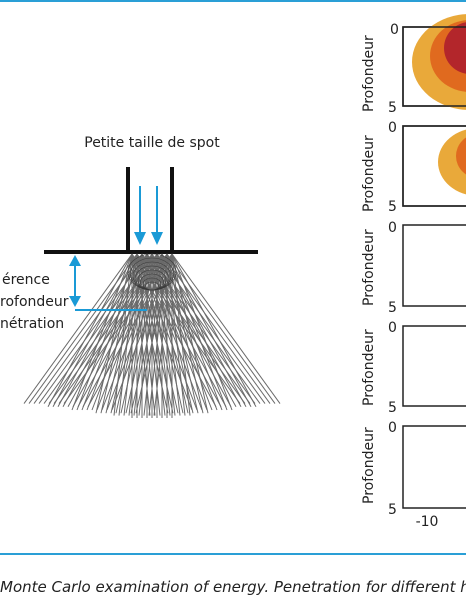 Image resolution: width=466 pixels, height=600 pixels. What do you see at coordinates (369, 173) in the screenshot?
I see `ylabel-panel-2: Profondeur` at bounding box center [369, 173].